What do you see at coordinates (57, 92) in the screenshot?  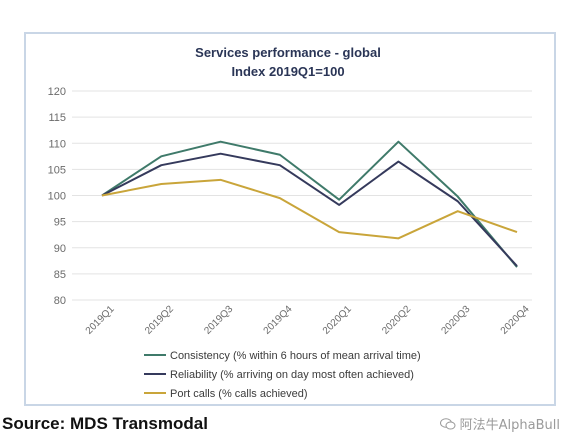 I see `y-tick-label: 120` at bounding box center [57, 92].